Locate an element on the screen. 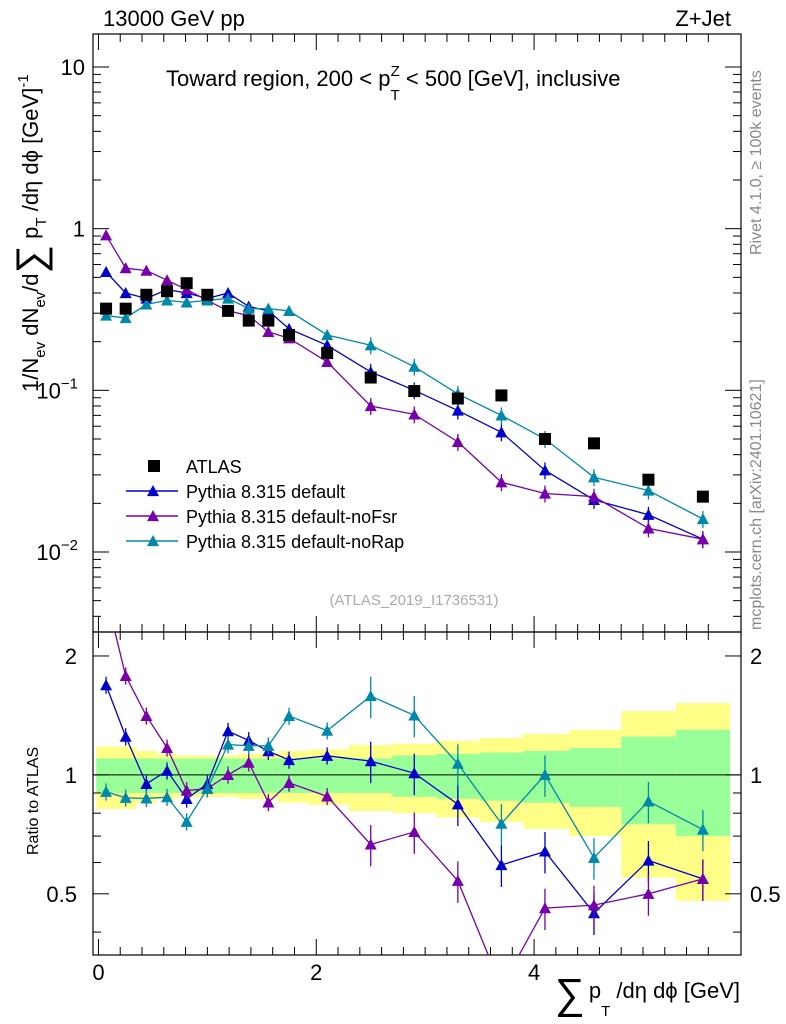  header-process: Z+Jet is located at coordinates (703, 18).